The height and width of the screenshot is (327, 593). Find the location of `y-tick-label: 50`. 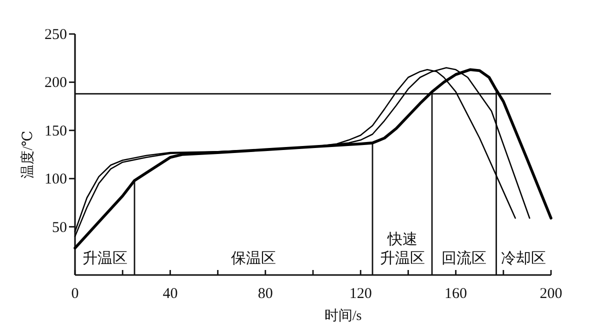

y-tick-label: 50 is located at coordinates (59, 228).